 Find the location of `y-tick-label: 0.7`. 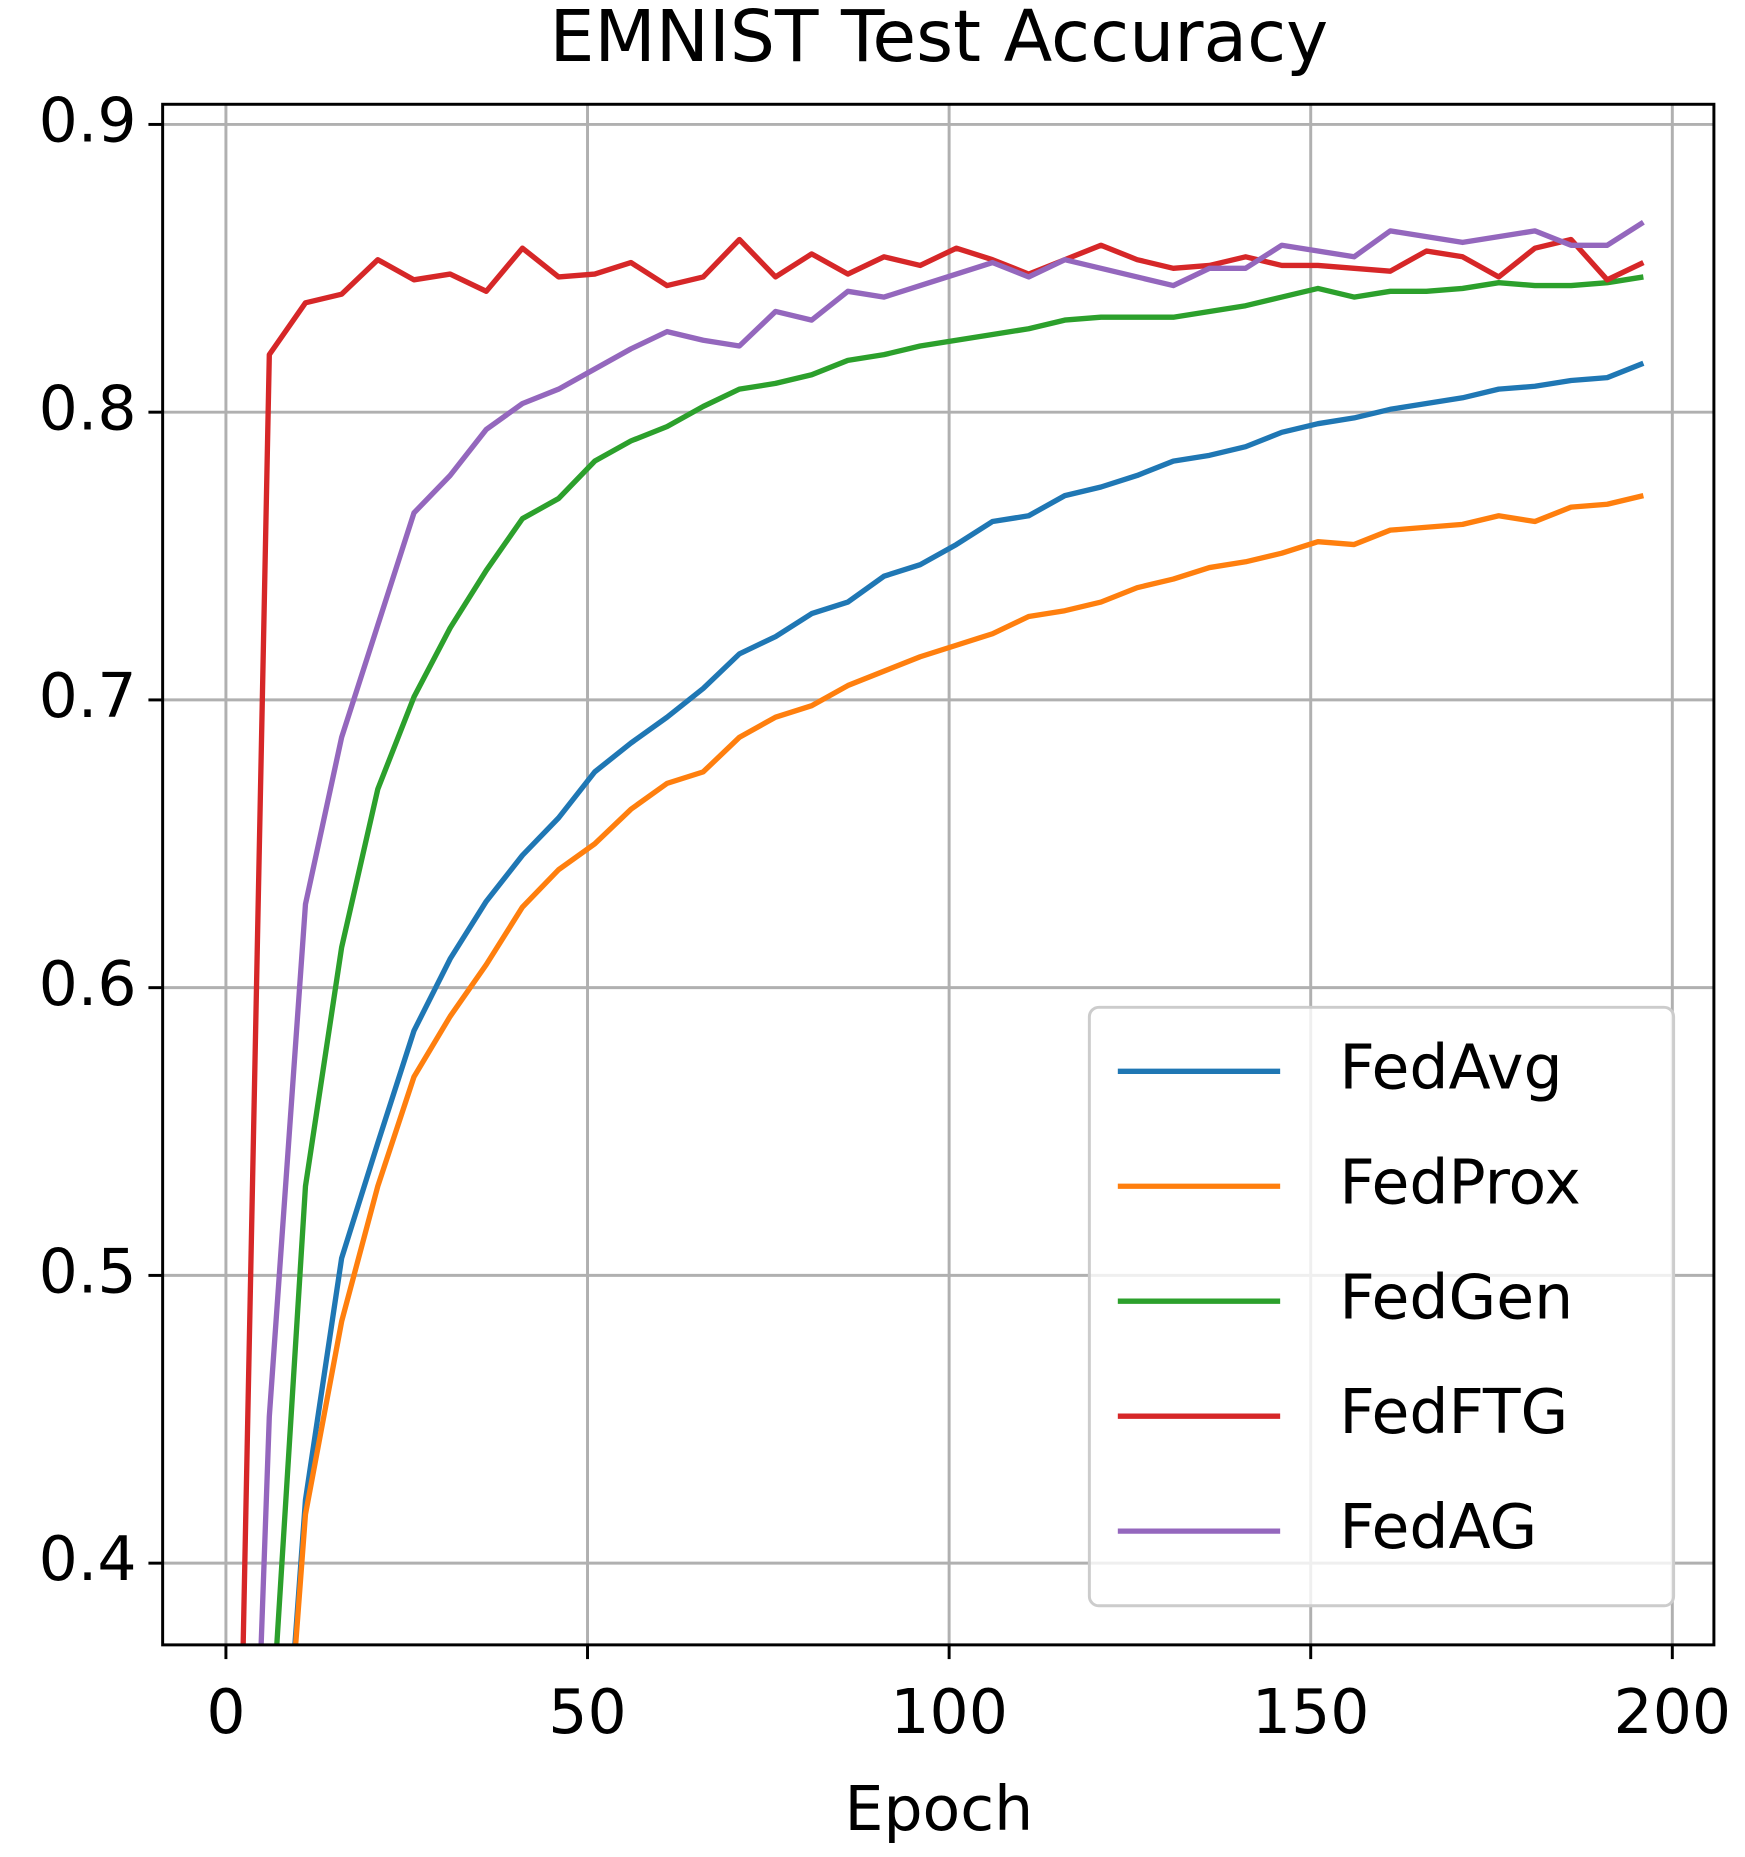

y-tick-label: 0.7 is located at coordinates (88, 696).